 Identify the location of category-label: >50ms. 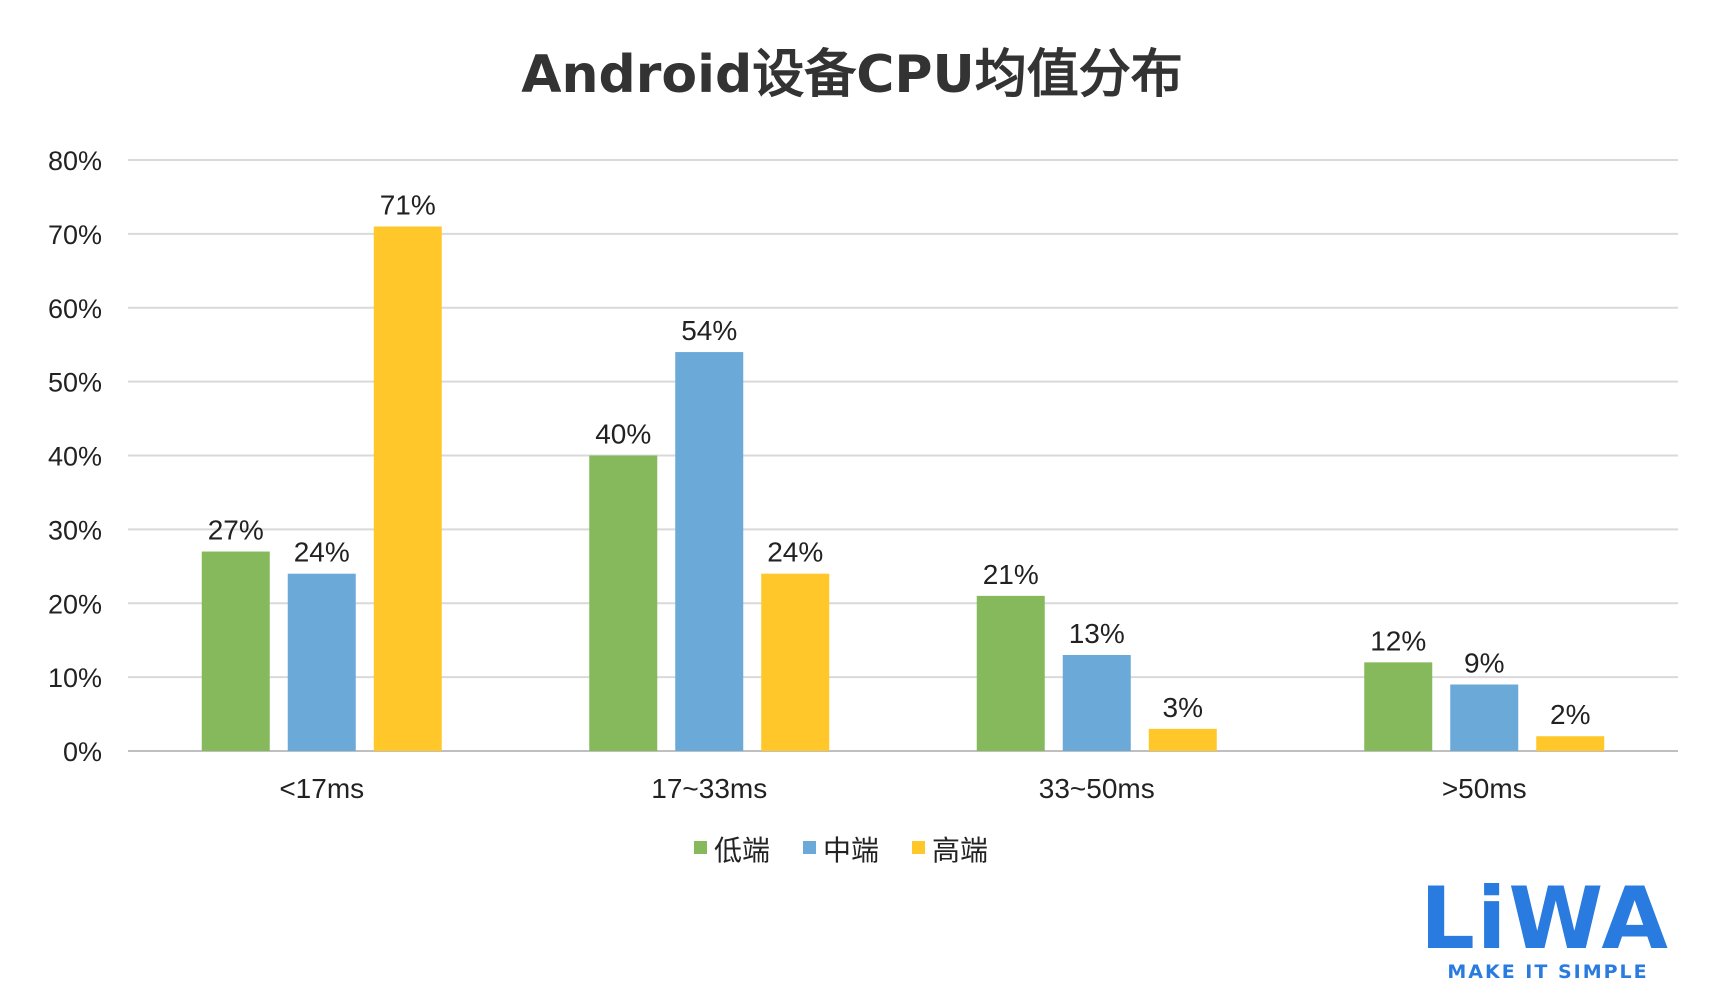
(1484, 788).